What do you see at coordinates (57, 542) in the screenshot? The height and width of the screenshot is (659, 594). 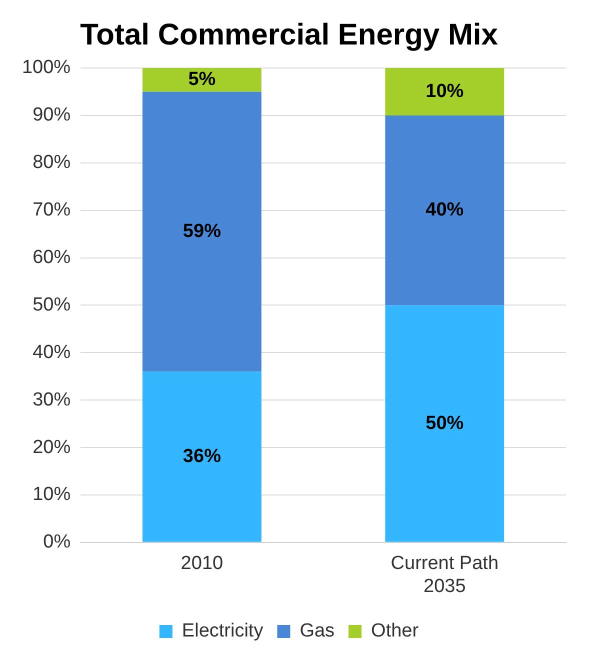 I see `y-tick-label: 0%` at bounding box center [57, 542].